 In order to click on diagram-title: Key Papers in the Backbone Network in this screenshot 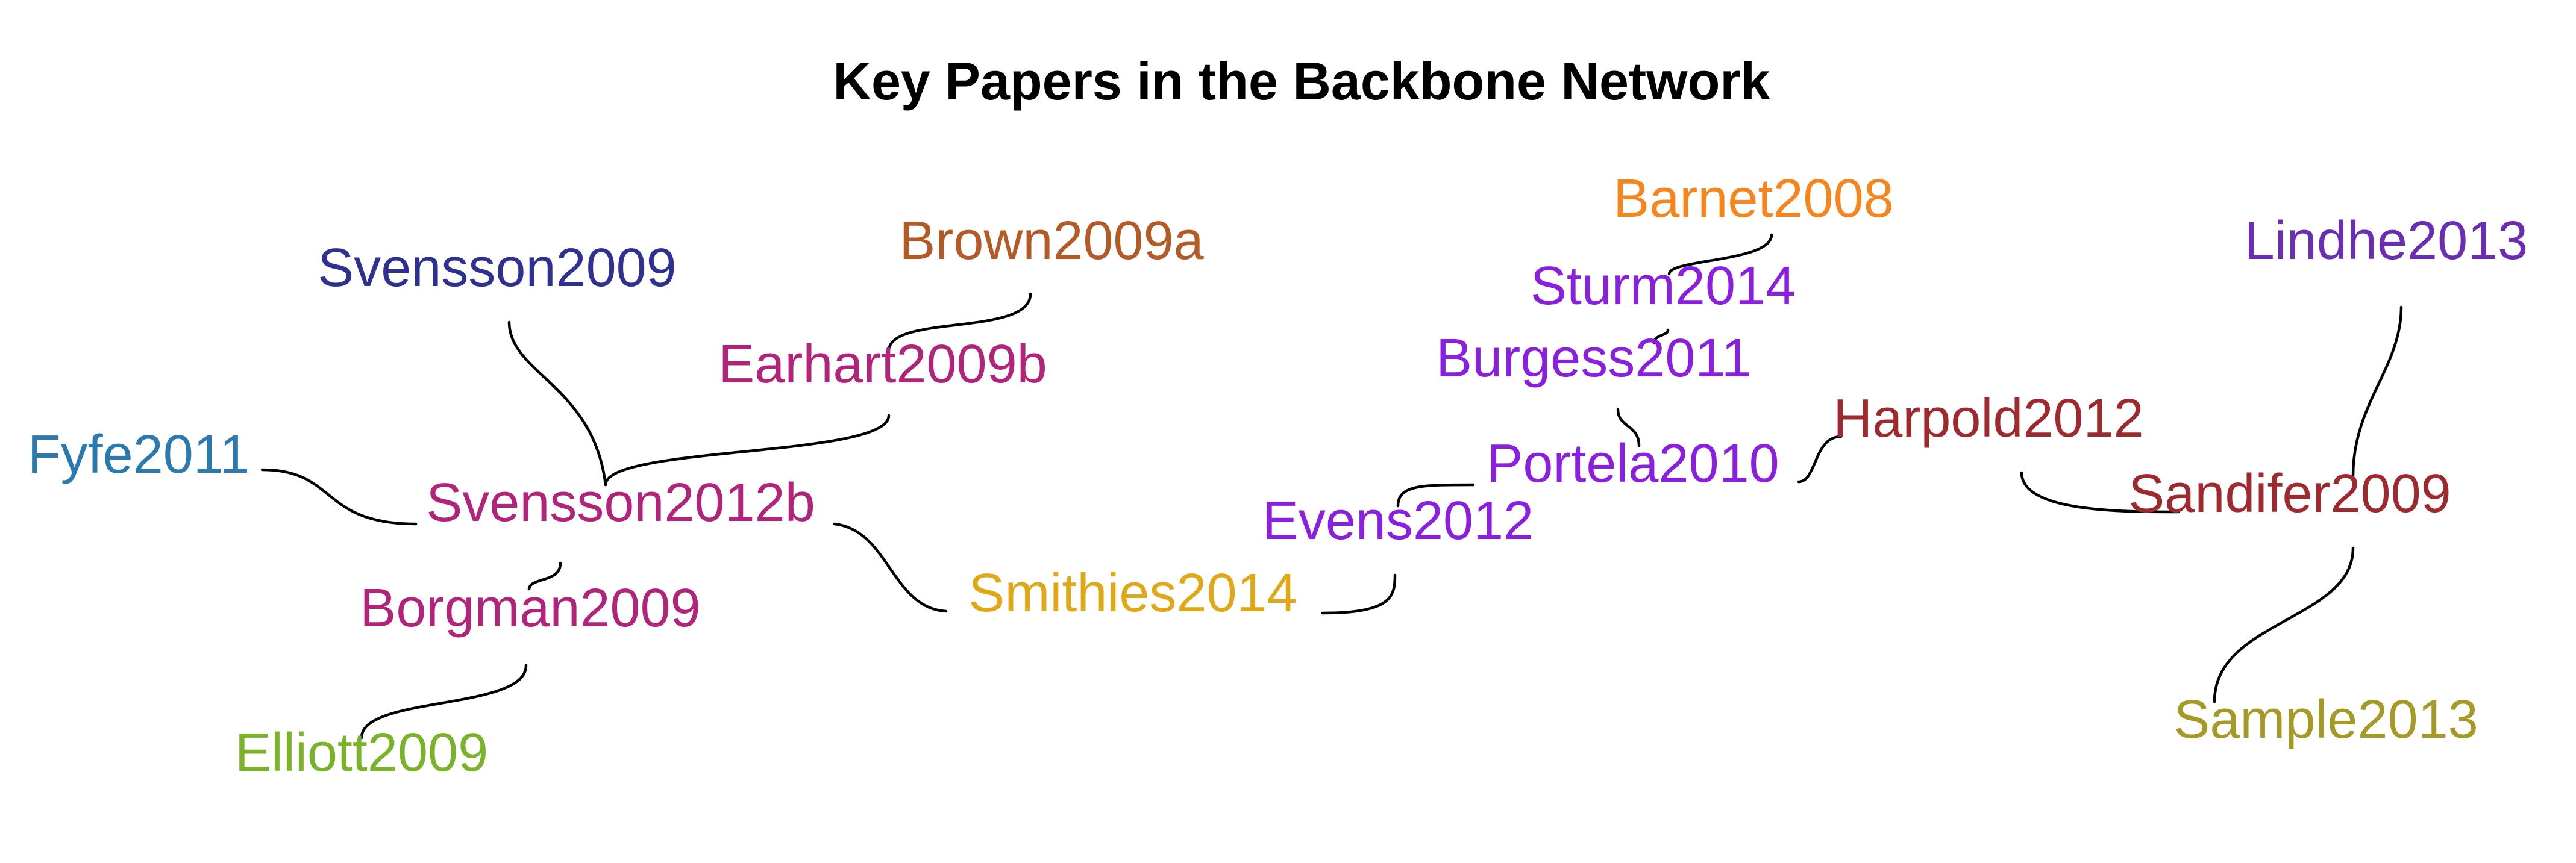, I will do `click(1301, 81)`.